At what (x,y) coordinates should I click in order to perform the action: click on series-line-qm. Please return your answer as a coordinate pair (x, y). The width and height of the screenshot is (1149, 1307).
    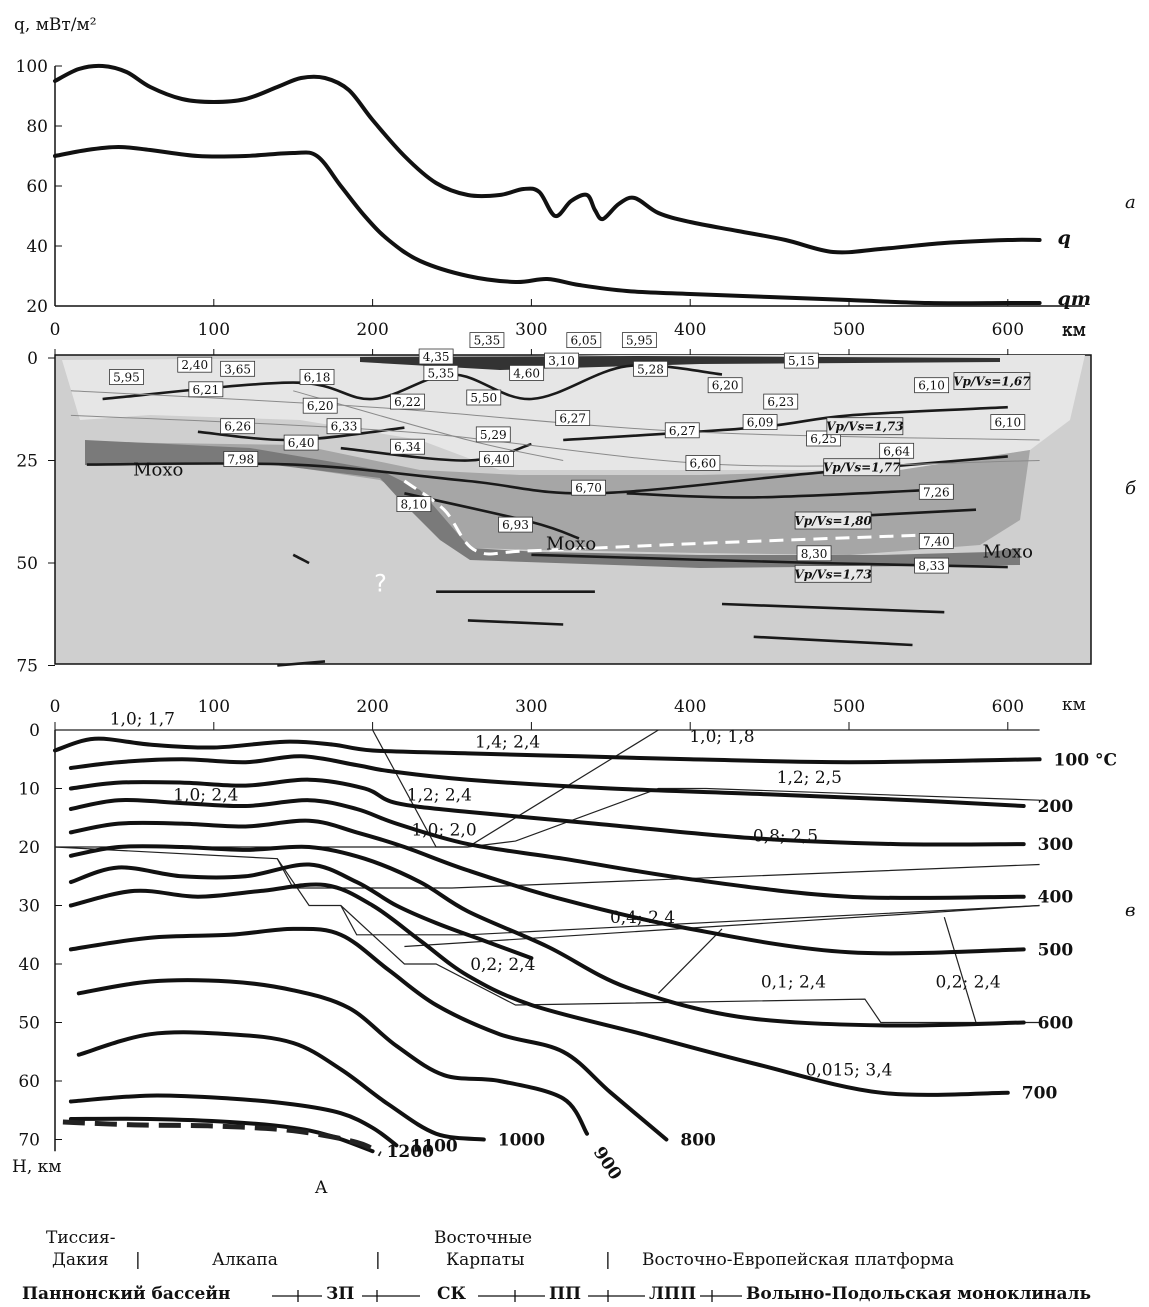
    Looking at the image, I should click on (547, 225).